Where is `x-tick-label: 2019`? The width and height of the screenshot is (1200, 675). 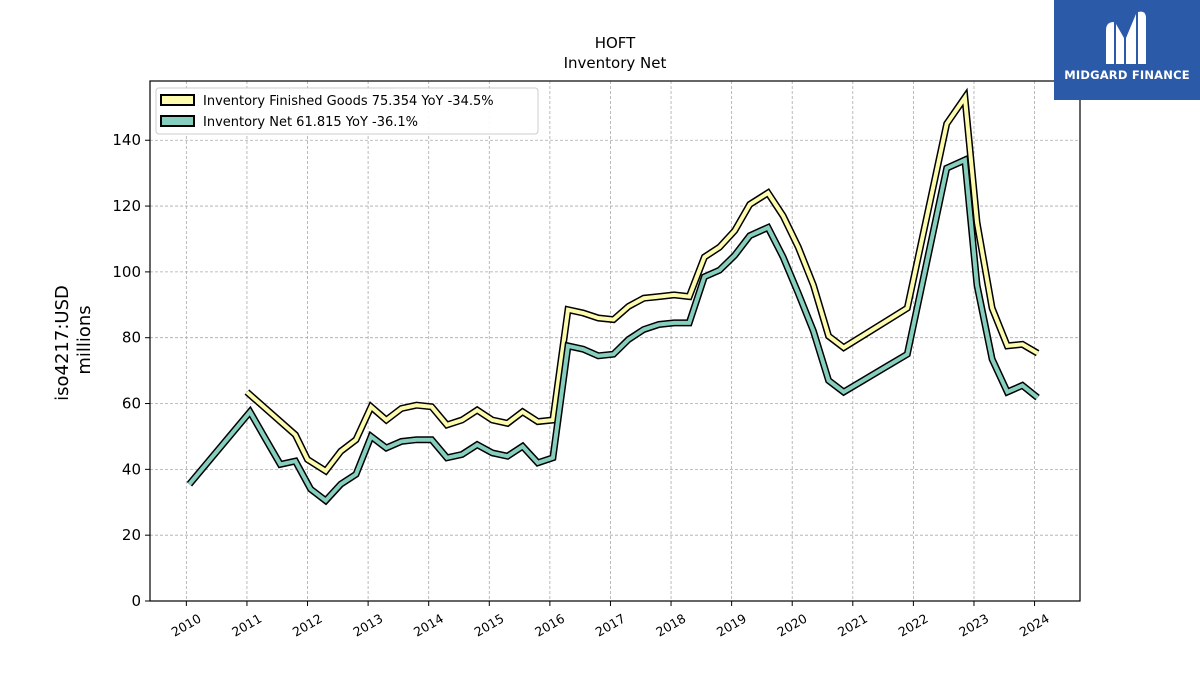 x-tick-label: 2019 is located at coordinates (731, 625).